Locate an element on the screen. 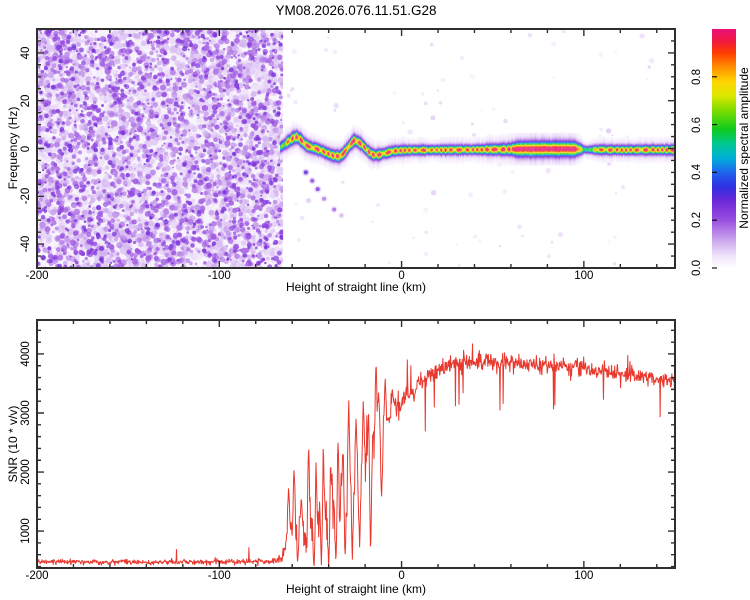 The image size is (750, 600). colorbar-tick-label: 0.2 is located at coordinates (697, 220).